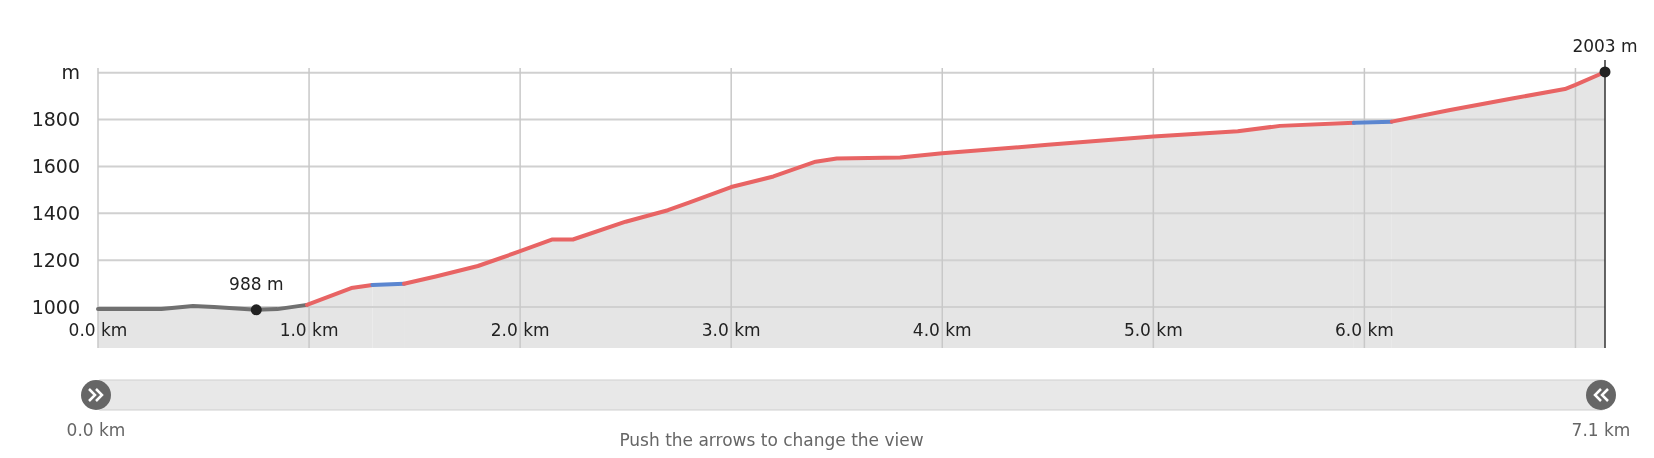 Image resolution: width=1654 pixels, height=458 pixels. Describe the element at coordinates (55, 306) in the screenshot. I see `y-tick-label: 1000` at that location.